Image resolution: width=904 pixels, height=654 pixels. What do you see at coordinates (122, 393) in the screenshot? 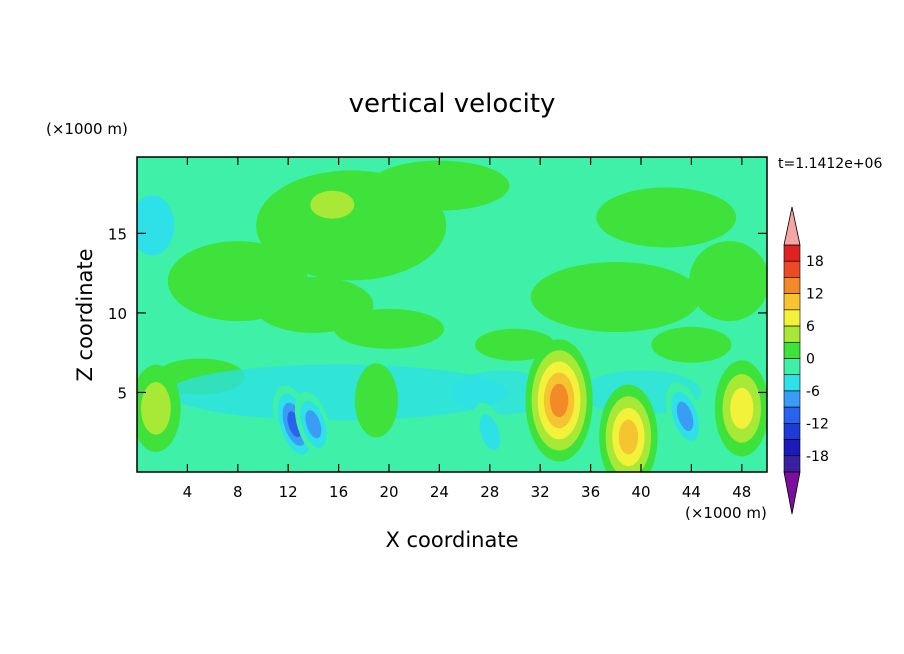
I see `y-tick-label: 5` at bounding box center [122, 393].